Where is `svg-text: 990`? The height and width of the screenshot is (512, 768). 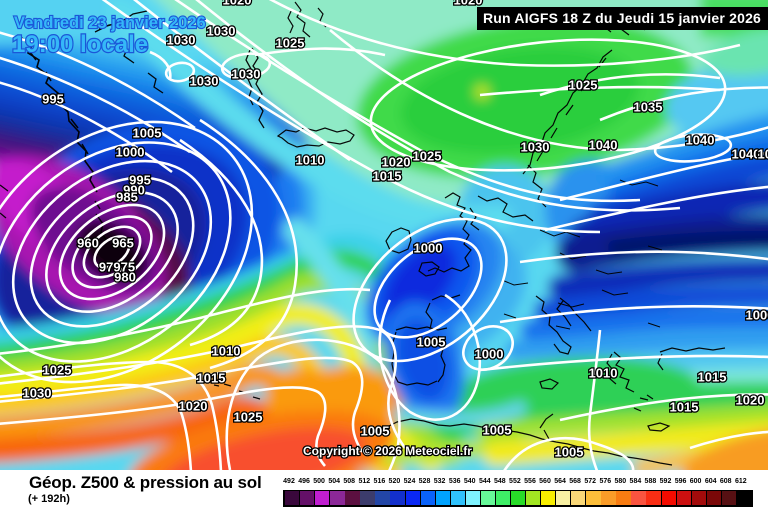
svg-text: 990 is located at coordinates (134, 190).